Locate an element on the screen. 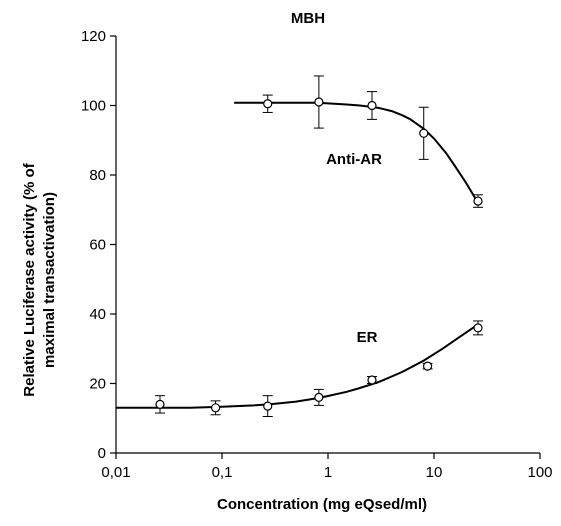  chart-title: MBH is located at coordinates (308, 18).